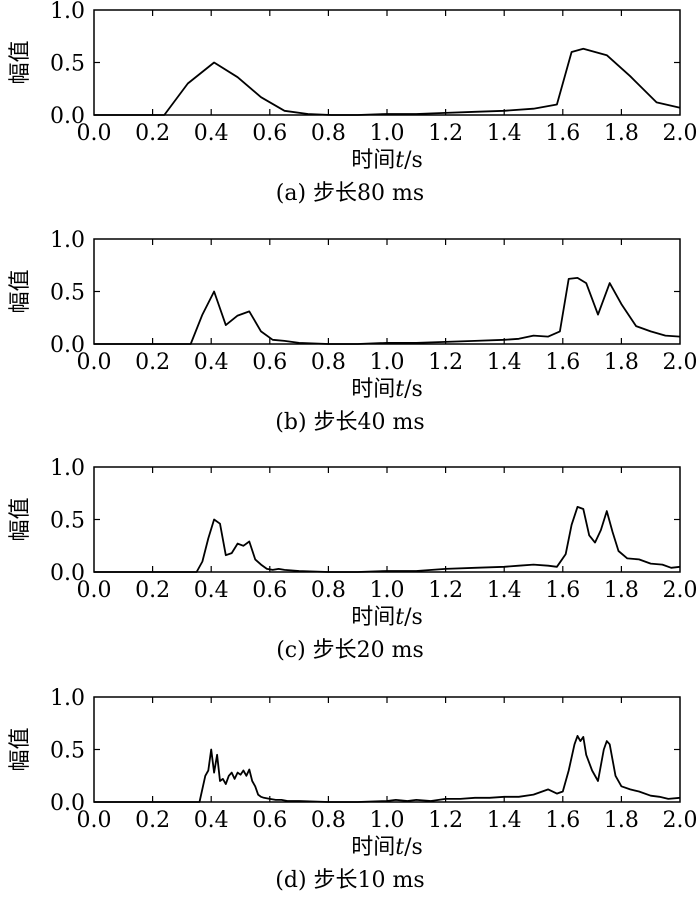 The width and height of the screenshot is (700, 909). I want to click on chart-2-y-tick-label: 1.0, so click(67, 240).